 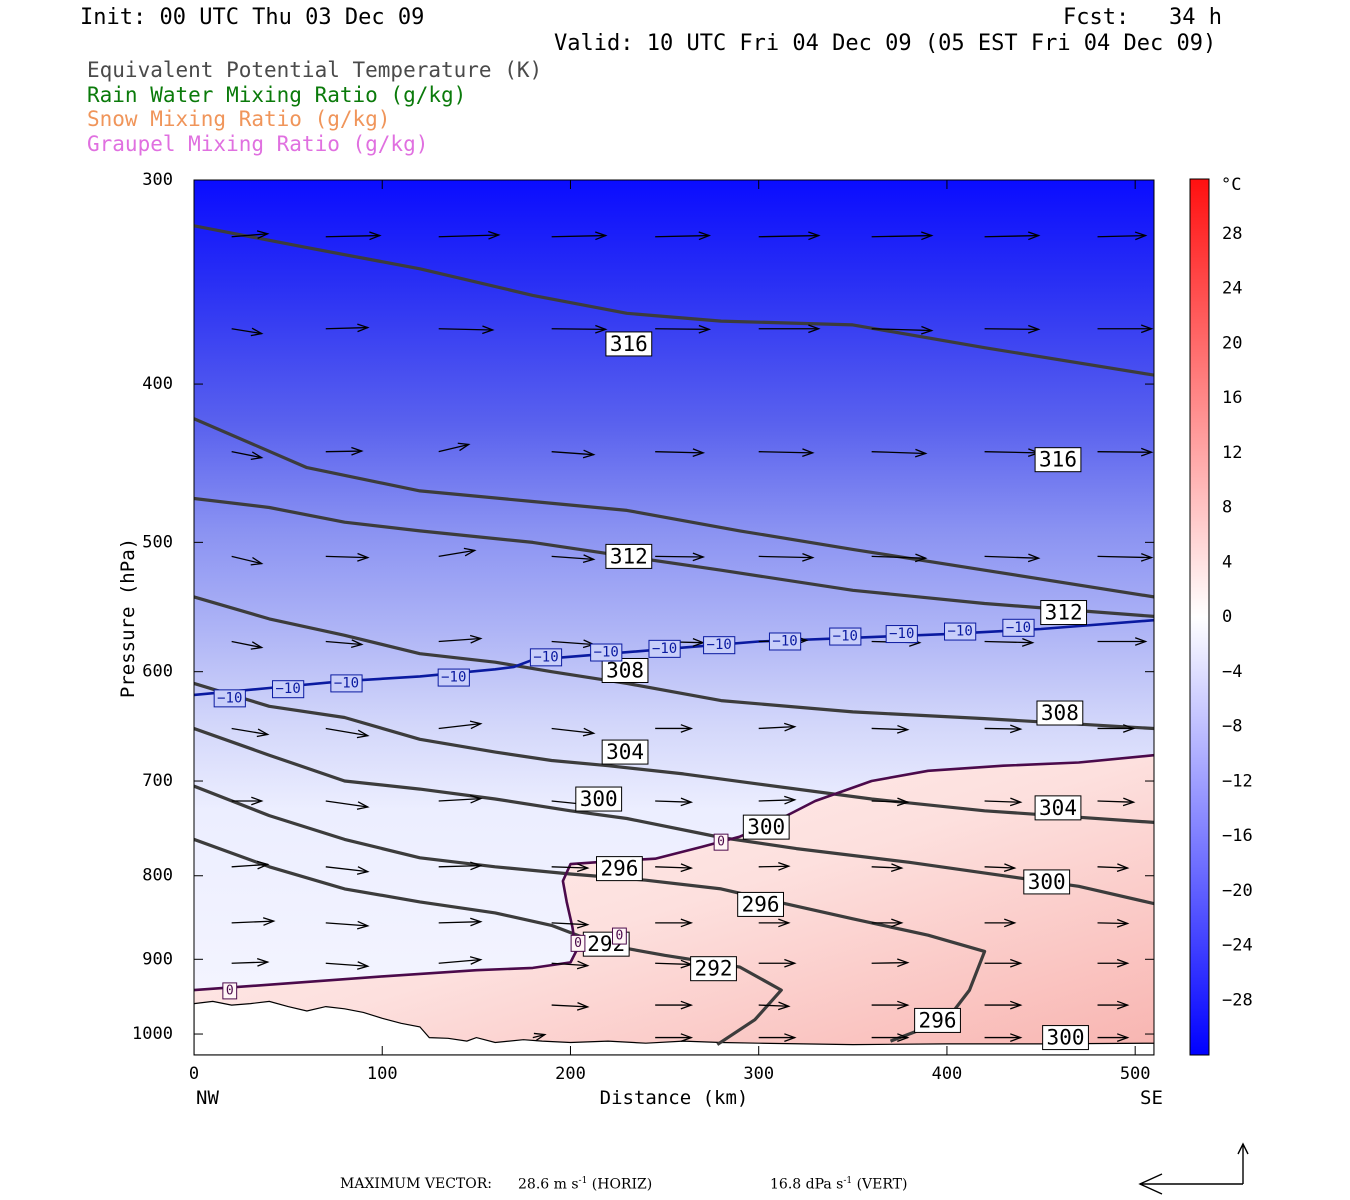 I want to click on terrain, so click(x=674, y=1027).